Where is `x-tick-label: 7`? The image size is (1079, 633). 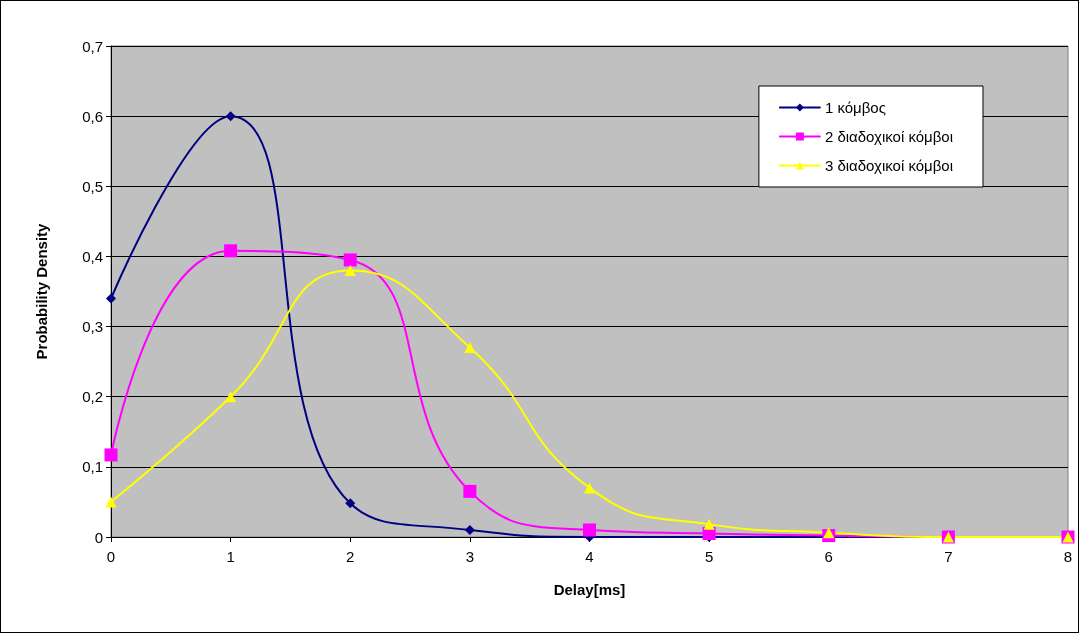 x-tick-label: 7 is located at coordinates (948, 556).